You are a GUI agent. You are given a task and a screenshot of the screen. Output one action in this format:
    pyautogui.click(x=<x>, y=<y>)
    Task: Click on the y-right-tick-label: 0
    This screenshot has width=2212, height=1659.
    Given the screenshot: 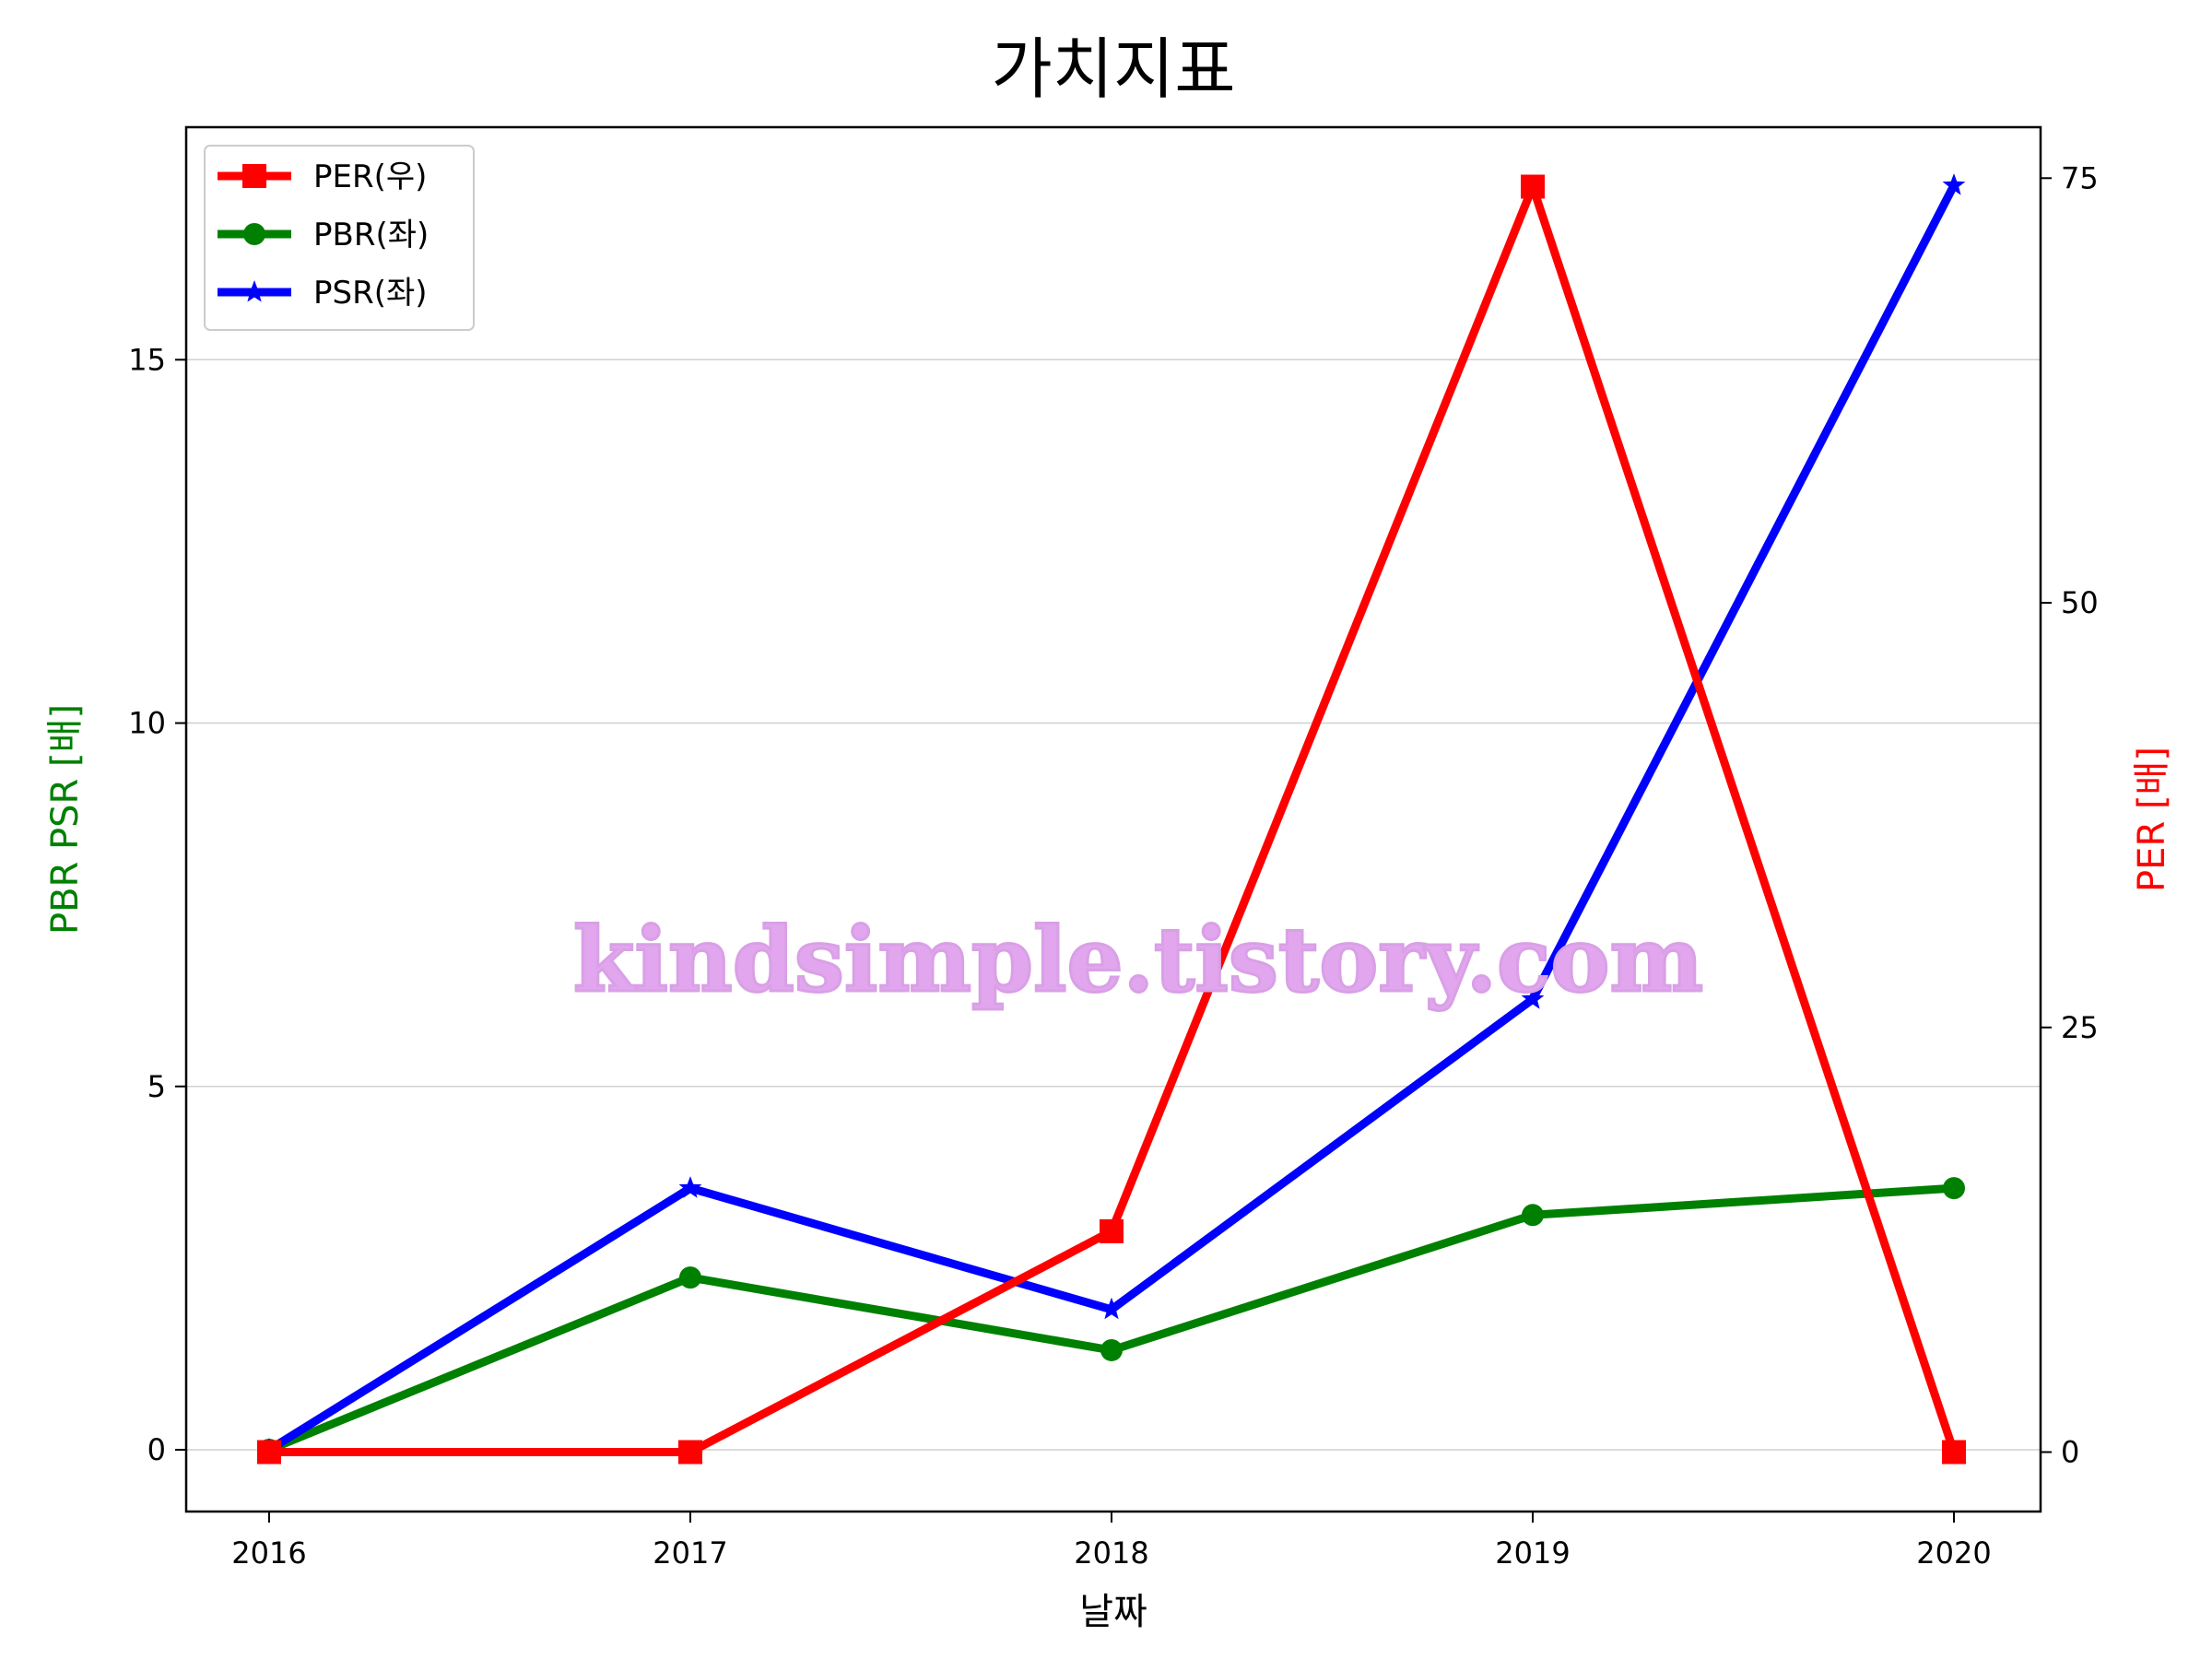 What is the action you would take?
    pyautogui.click(x=2070, y=1451)
    